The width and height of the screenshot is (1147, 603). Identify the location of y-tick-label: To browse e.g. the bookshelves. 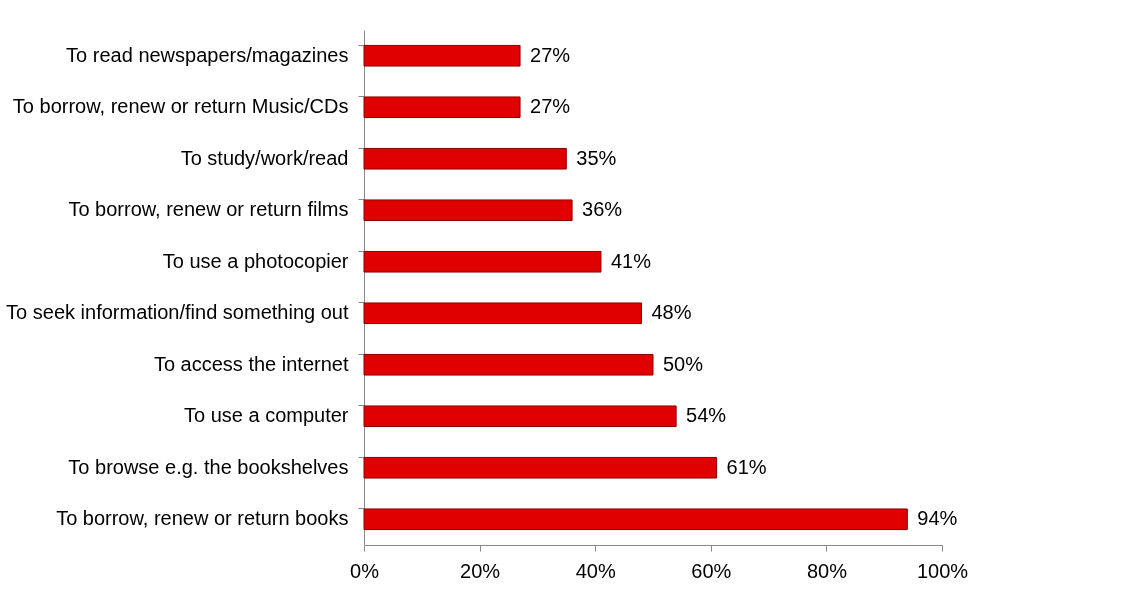
(208, 466).